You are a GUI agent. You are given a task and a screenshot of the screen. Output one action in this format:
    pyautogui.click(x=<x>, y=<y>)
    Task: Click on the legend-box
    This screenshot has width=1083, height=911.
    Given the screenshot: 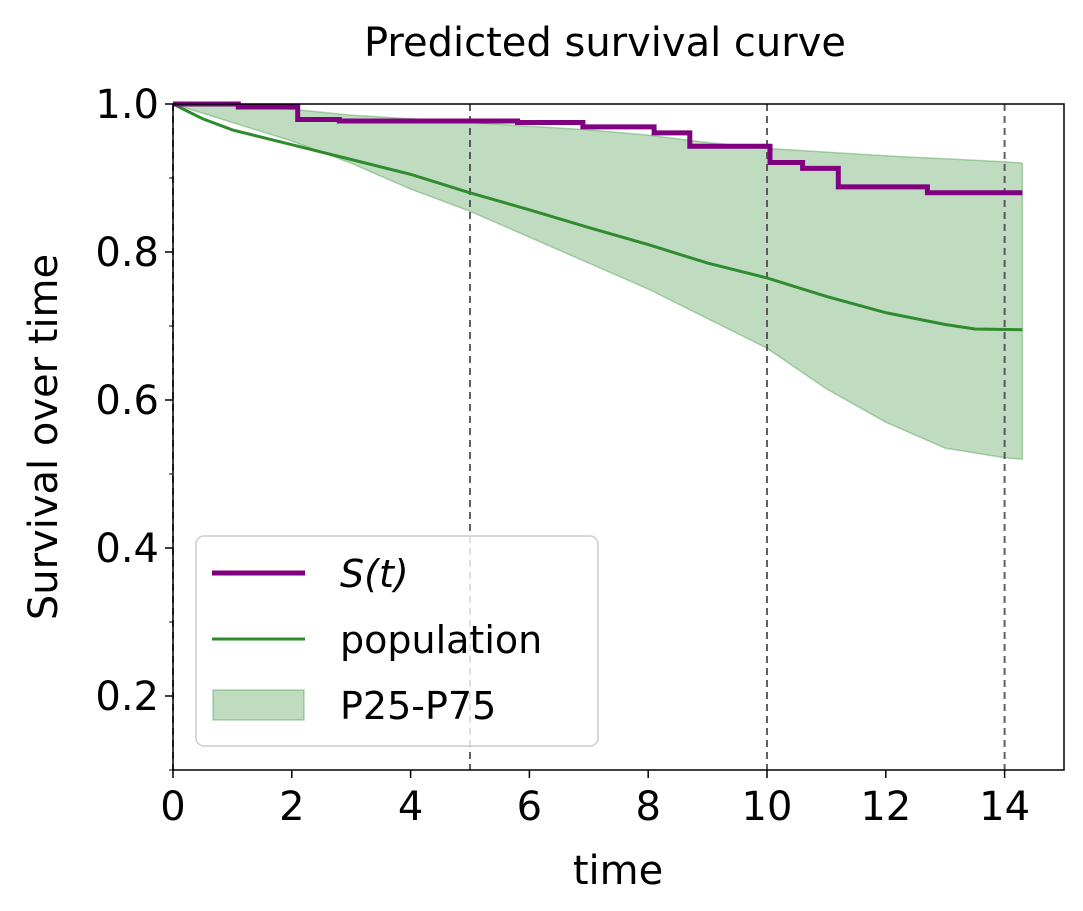 What is the action you would take?
    pyautogui.click(x=397, y=641)
    